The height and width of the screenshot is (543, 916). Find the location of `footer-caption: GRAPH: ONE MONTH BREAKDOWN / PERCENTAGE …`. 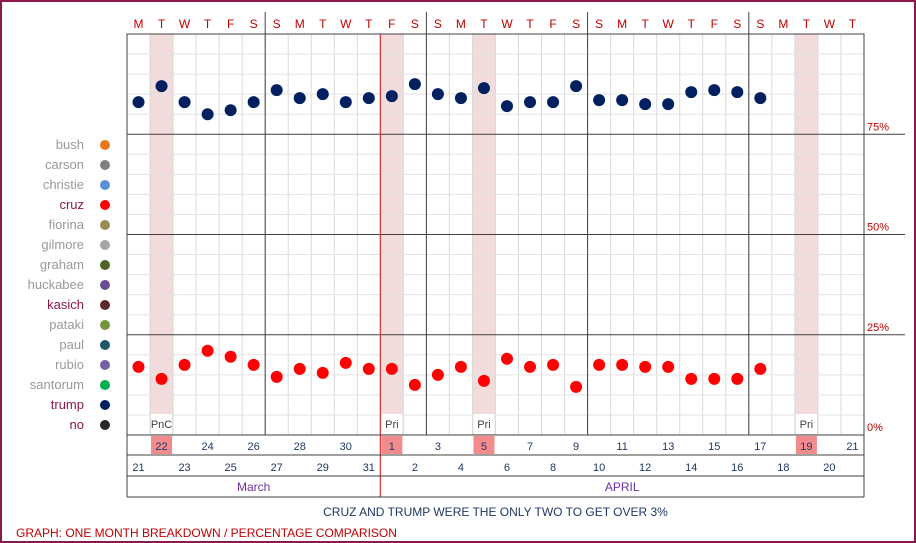

footer-caption: GRAPH: ONE MONTH BREAKDOWN / PERCENTAGE … is located at coordinates (206, 533).